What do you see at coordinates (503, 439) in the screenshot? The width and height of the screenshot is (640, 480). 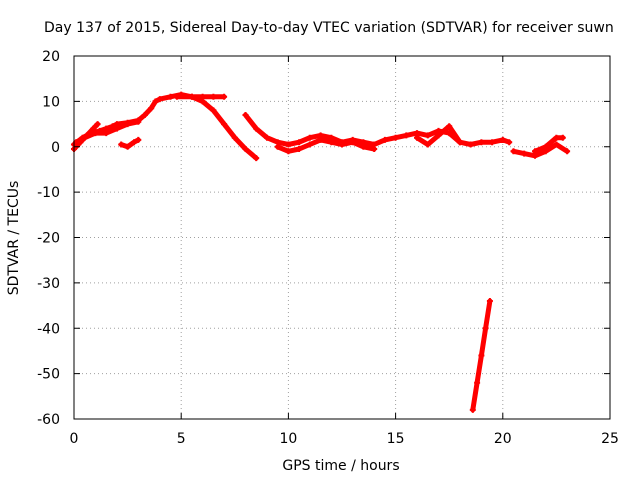 I see `x-tick-label: 20` at bounding box center [503, 439].